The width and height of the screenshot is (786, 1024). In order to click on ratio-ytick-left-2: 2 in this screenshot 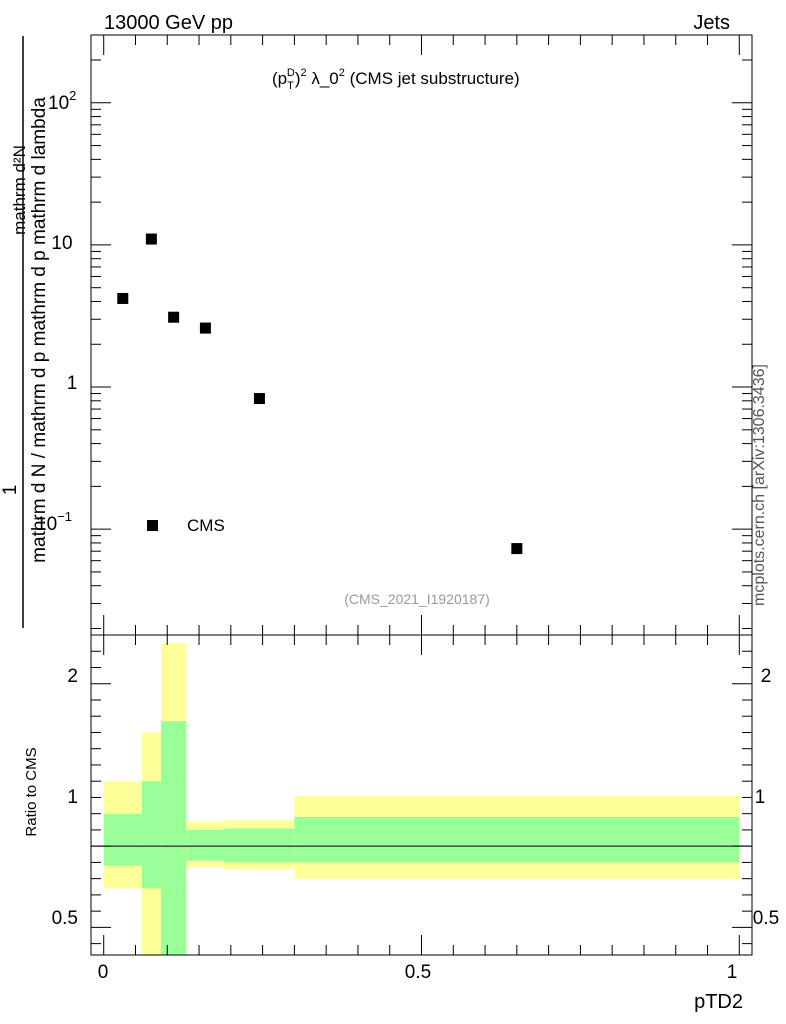, I will do `click(72, 676)`.